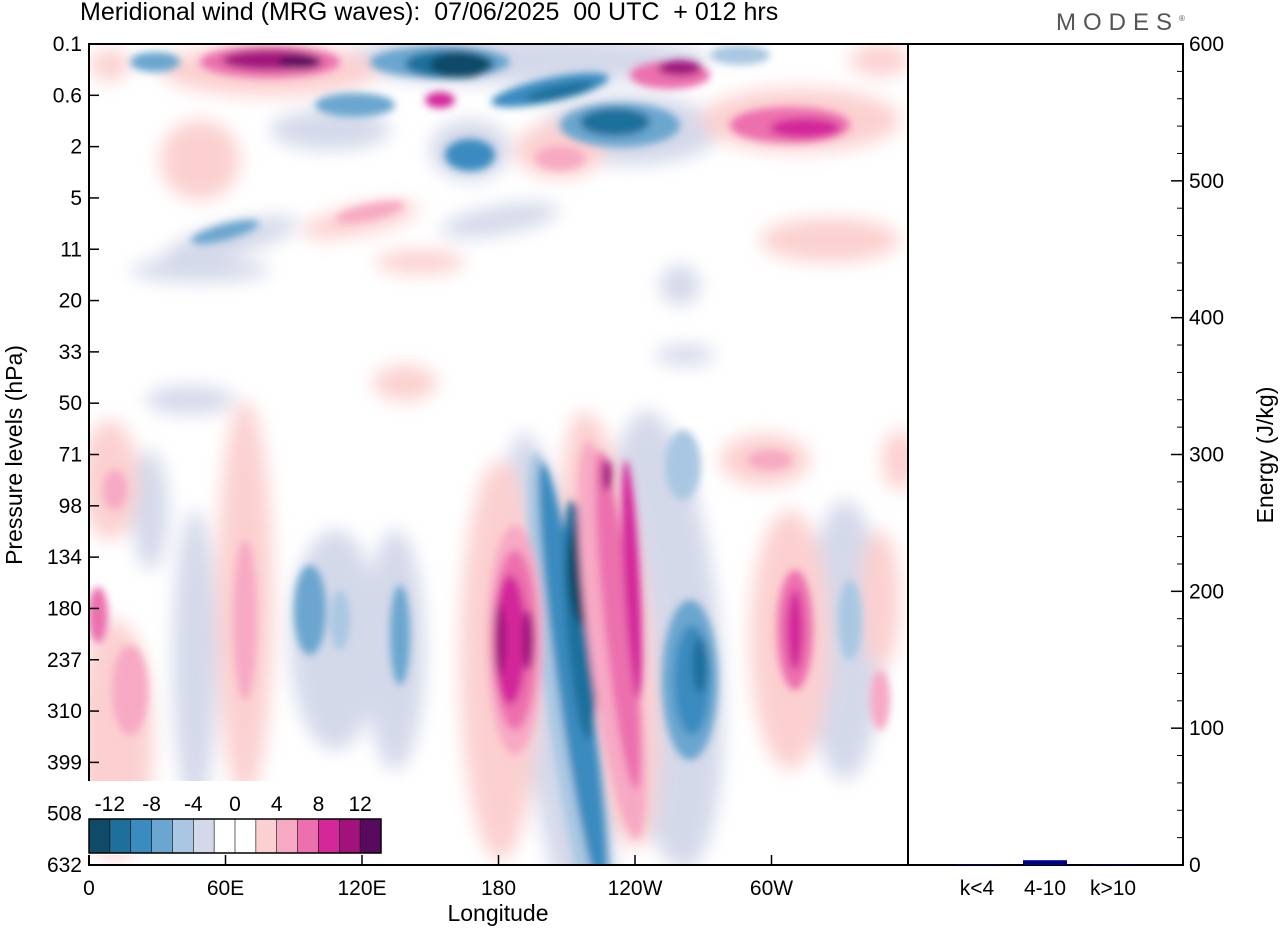 The image size is (1280, 930). I want to click on modes-logo: MODES®, so click(1120, 23).